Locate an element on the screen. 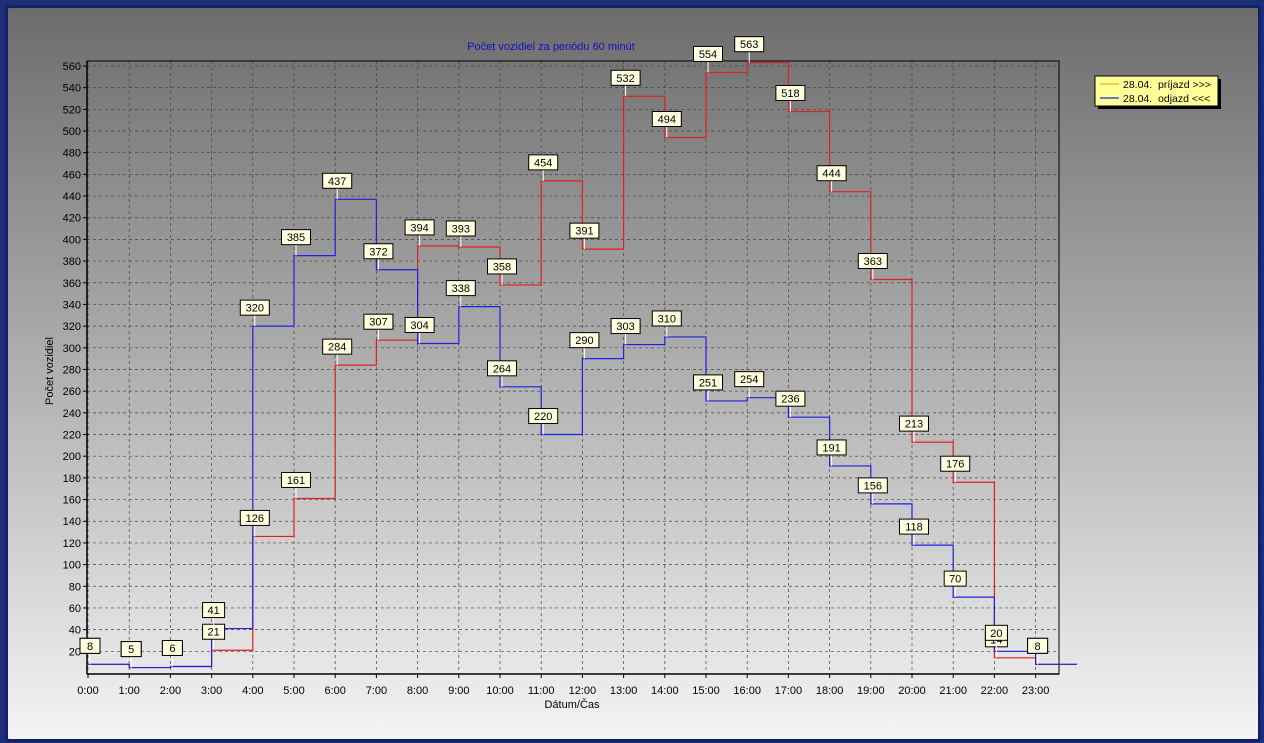 The image size is (1264, 743). legend-label-arrival: 28.04. príjazd >>> is located at coordinates (1167, 85).